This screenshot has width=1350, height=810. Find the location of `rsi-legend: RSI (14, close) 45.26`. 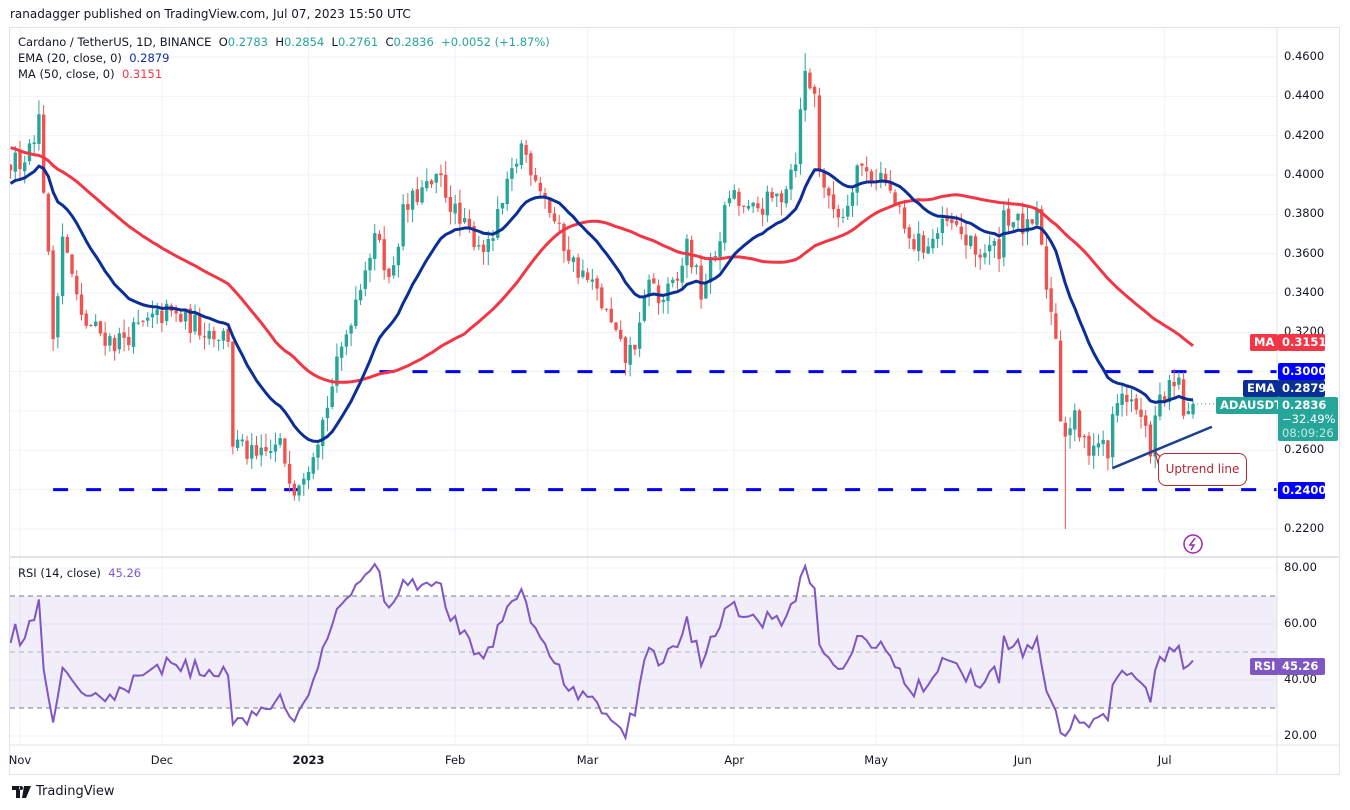

rsi-legend: RSI (14, close) 45.26 is located at coordinates (79, 573).